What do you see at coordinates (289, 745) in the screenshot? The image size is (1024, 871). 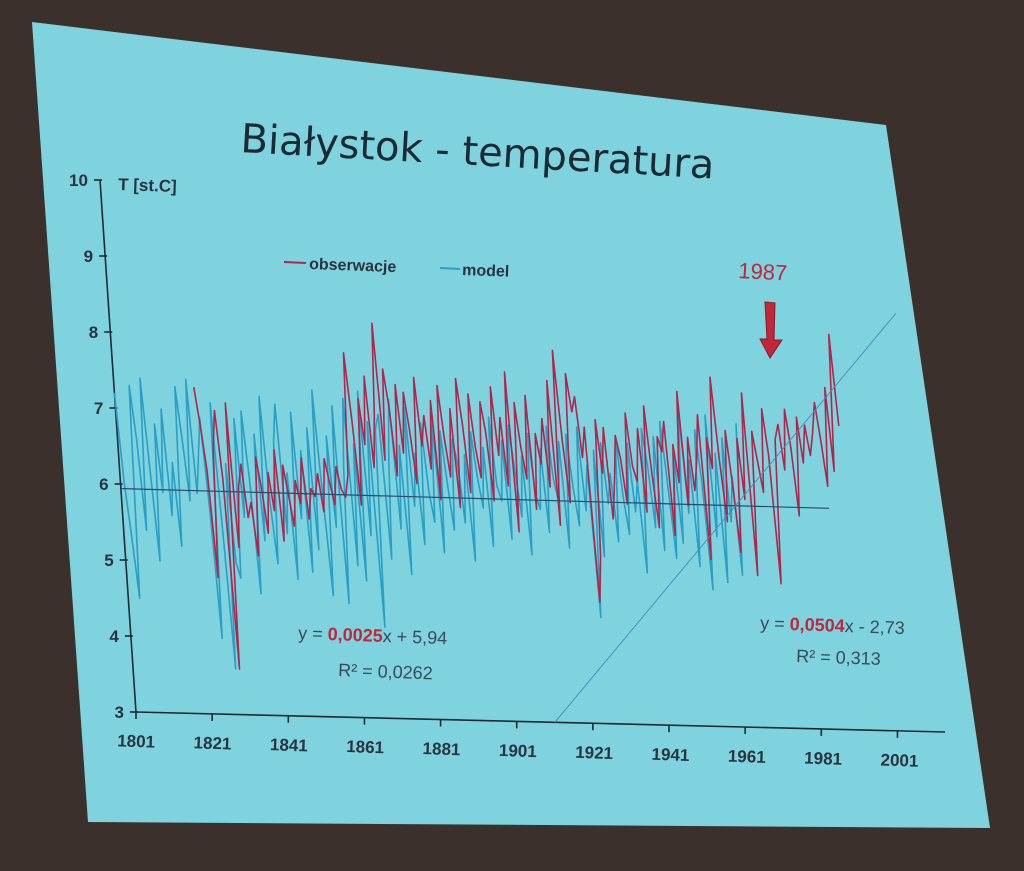 I see `x-tick-label: 1841` at bounding box center [289, 745].